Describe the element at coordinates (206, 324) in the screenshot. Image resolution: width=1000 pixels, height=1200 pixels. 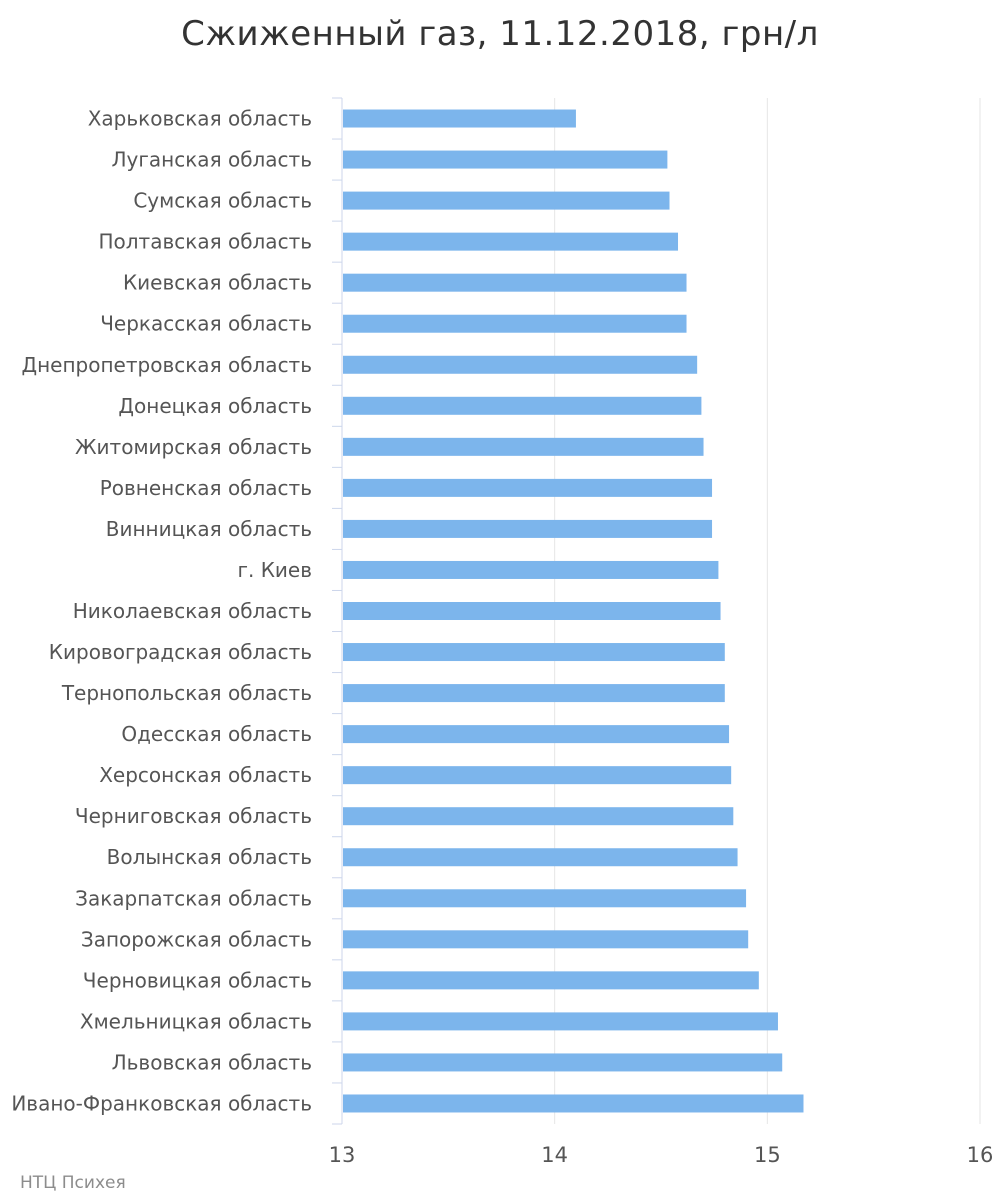
I see `category-label: Черкасская область` at that location.